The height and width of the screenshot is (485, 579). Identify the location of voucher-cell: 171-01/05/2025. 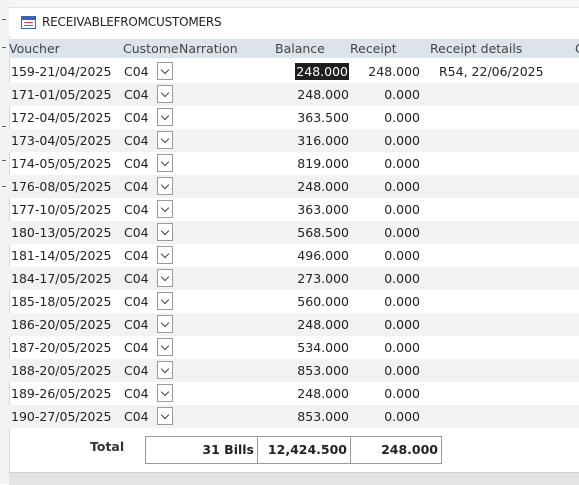
(61, 94).